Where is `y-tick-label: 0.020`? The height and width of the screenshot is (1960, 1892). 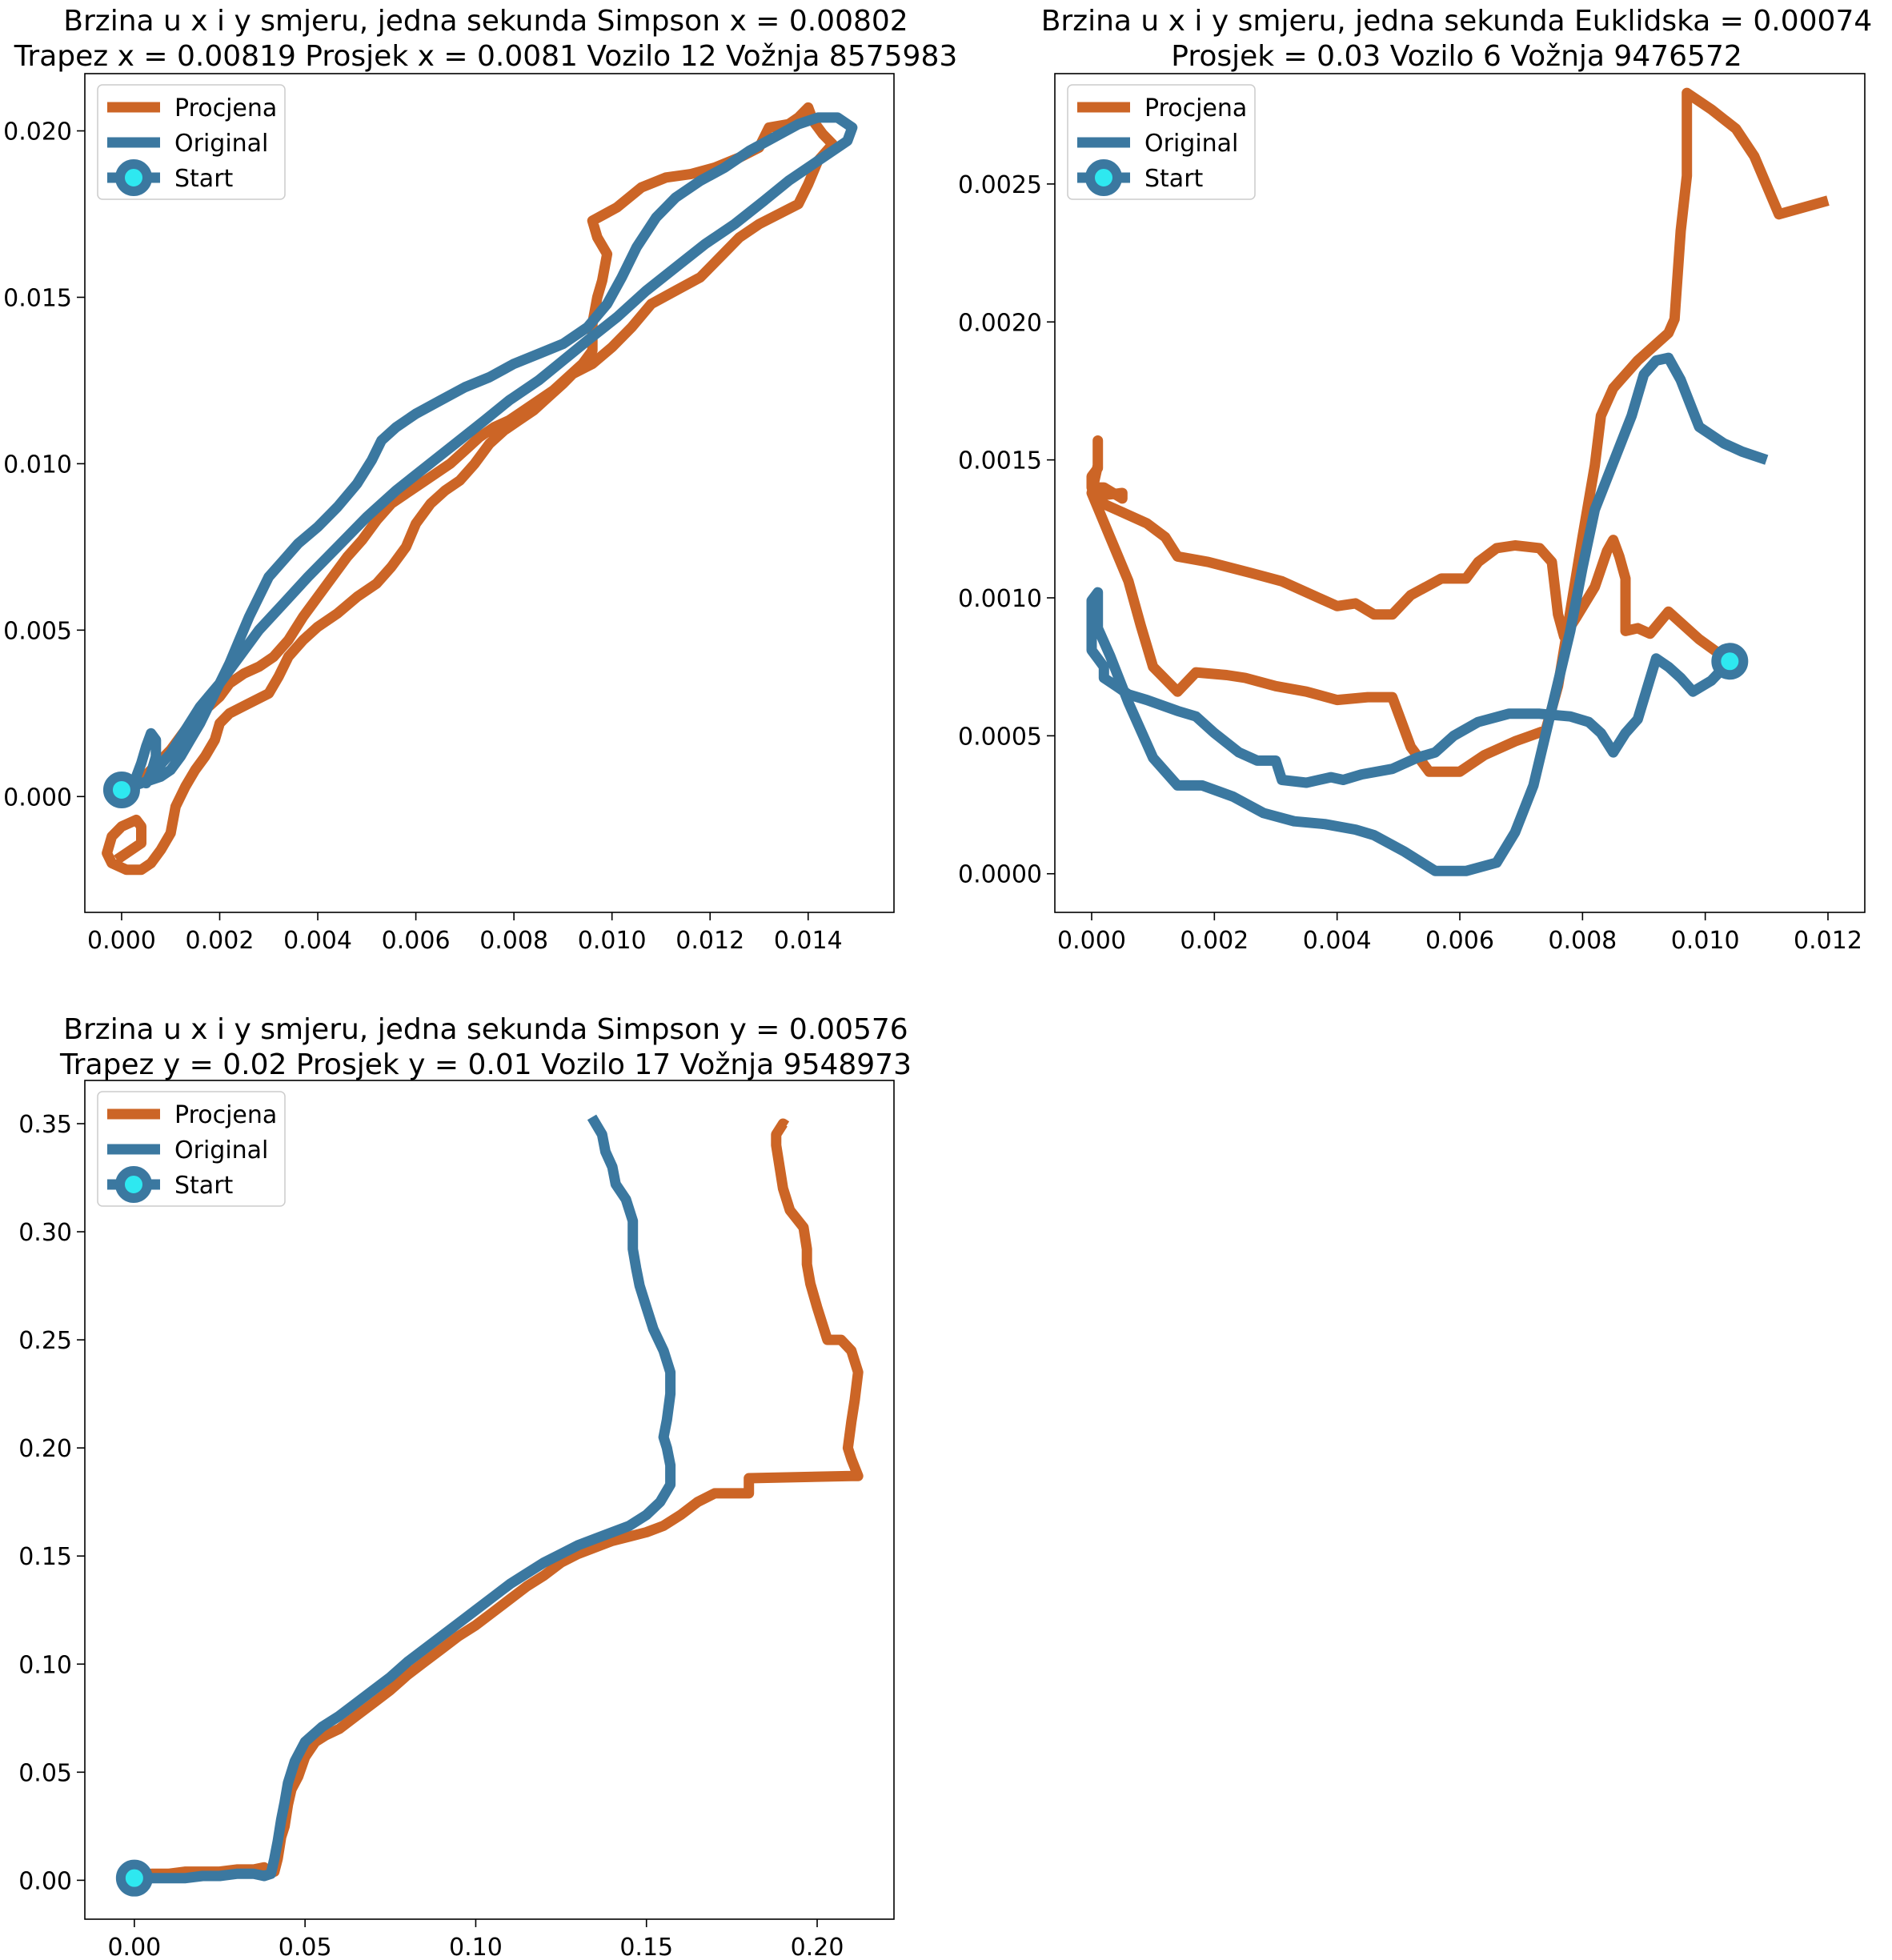
y-tick-label: 0.020 is located at coordinates (37, 132).